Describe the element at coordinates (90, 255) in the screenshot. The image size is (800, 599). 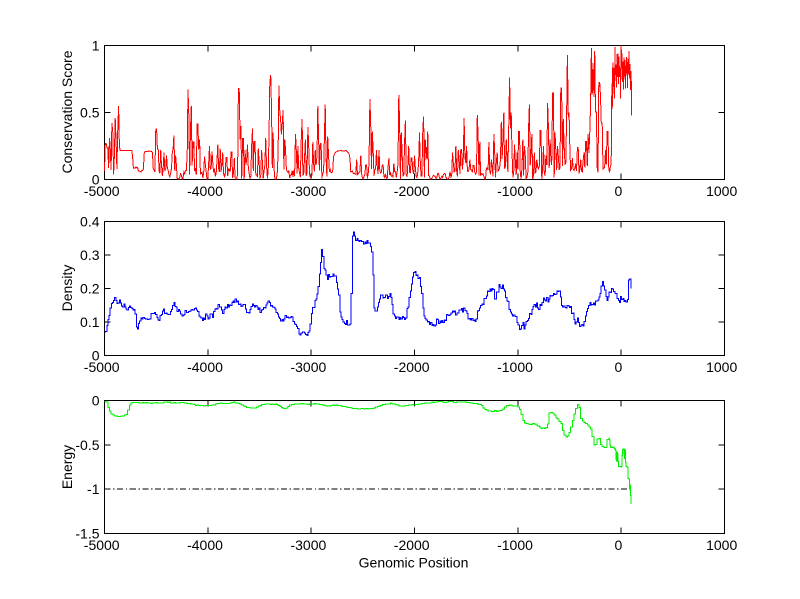
I see `svg-text: 0.3` at that location.